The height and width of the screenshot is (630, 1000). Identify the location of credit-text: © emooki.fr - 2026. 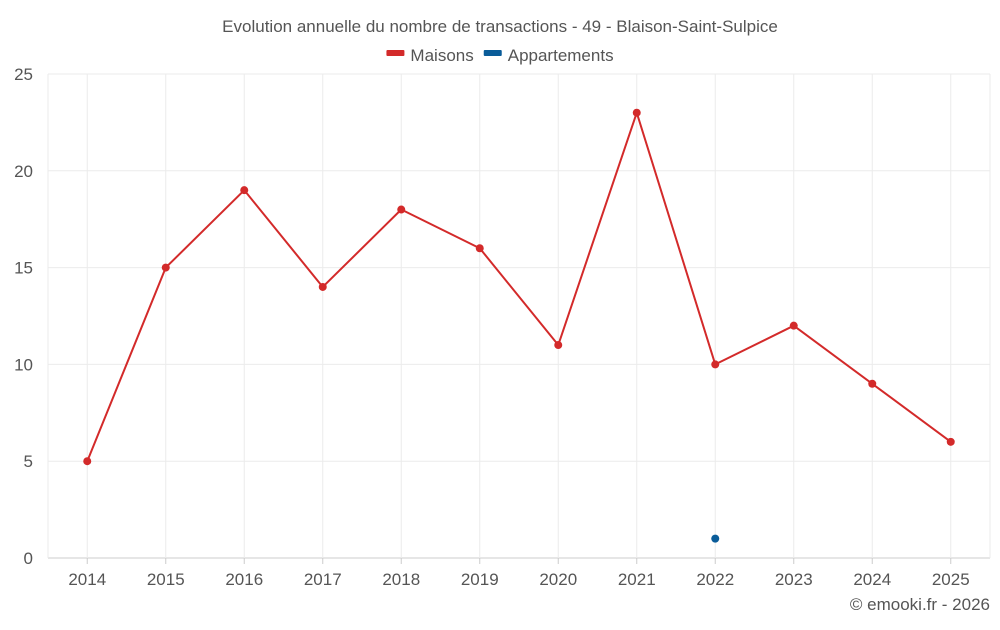
(920, 604).